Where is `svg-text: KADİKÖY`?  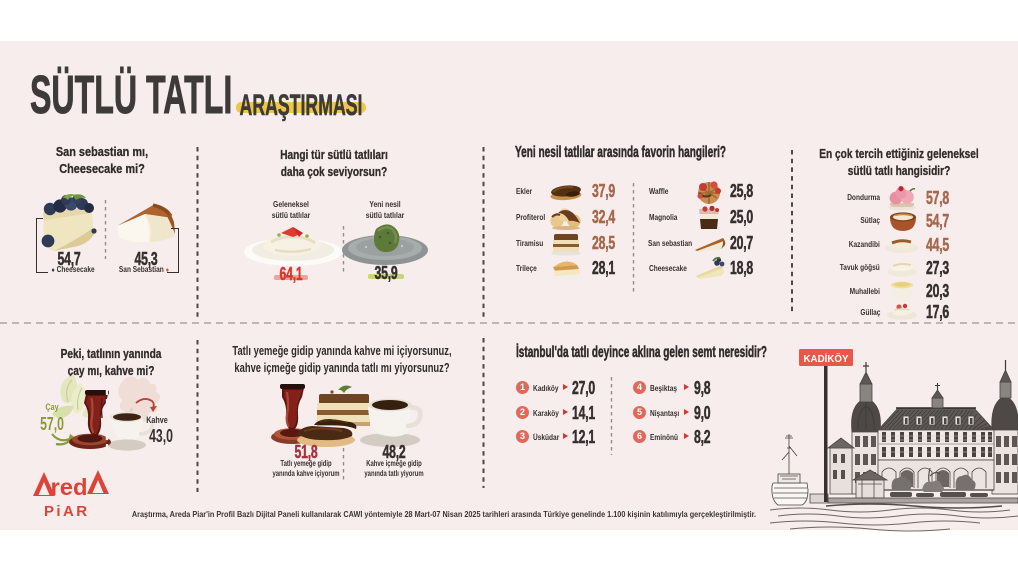
svg-text: KADİKÖY is located at coordinates (826, 358).